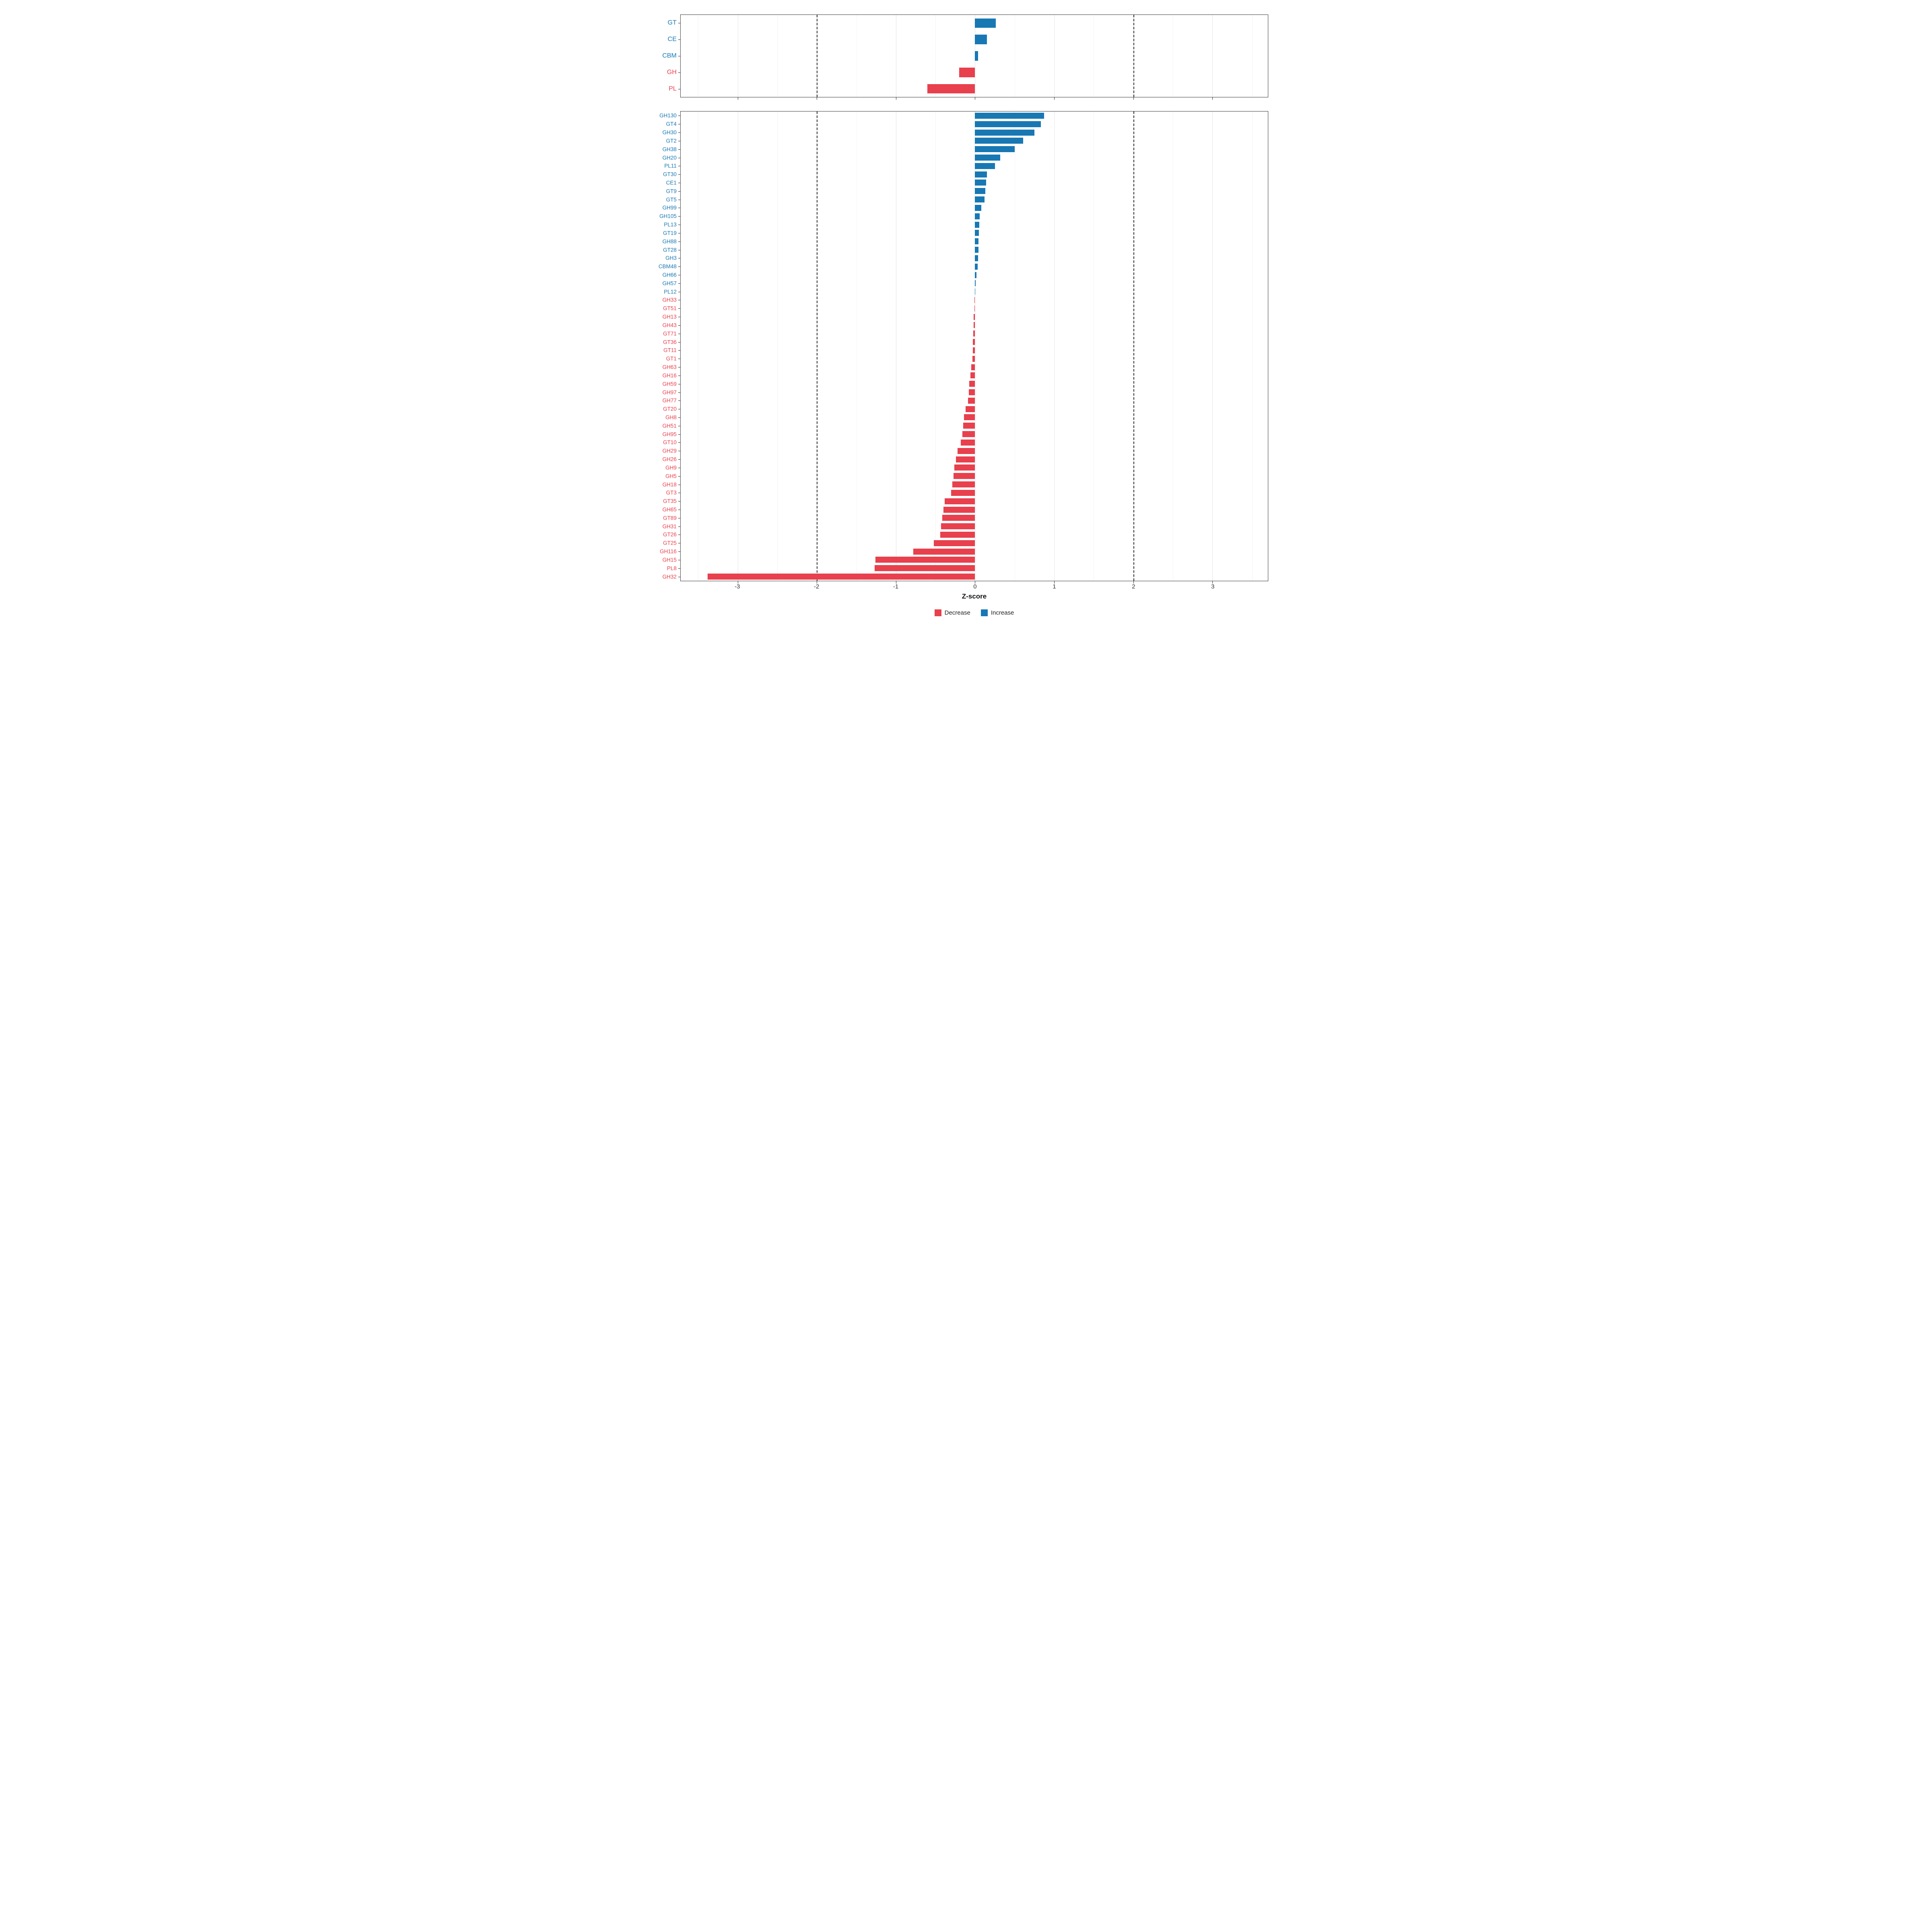 The width and height of the screenshot is (1932, 1932). Describe the element at coordinates (965, 57) in the screenshot. I see `cazyme-class-panel: GT CE CBM GH PL` at that location.